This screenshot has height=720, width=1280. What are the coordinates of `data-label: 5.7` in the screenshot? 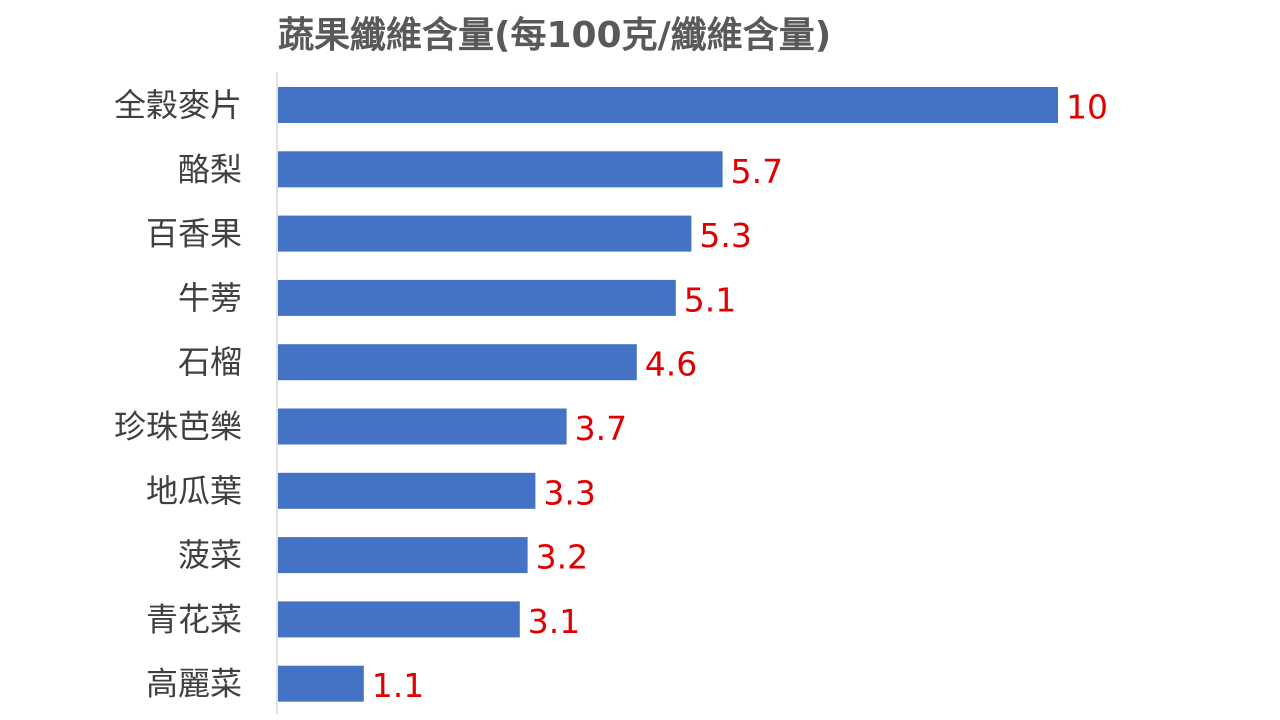 It's located at (757, 171).